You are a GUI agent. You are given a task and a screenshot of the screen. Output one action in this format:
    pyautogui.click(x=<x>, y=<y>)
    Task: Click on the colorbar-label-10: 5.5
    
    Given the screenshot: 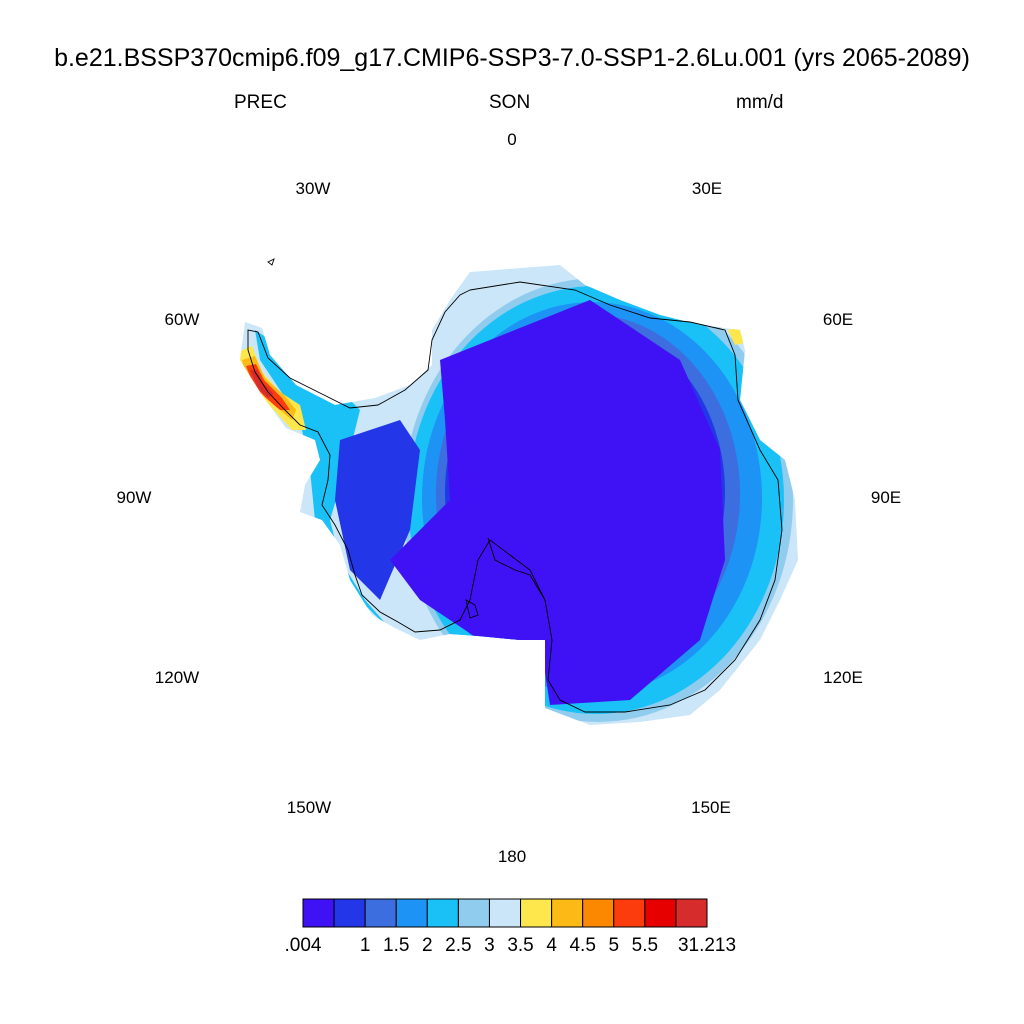 What is the action you would take?
    pyautogui.click(x=645, y=945)
    